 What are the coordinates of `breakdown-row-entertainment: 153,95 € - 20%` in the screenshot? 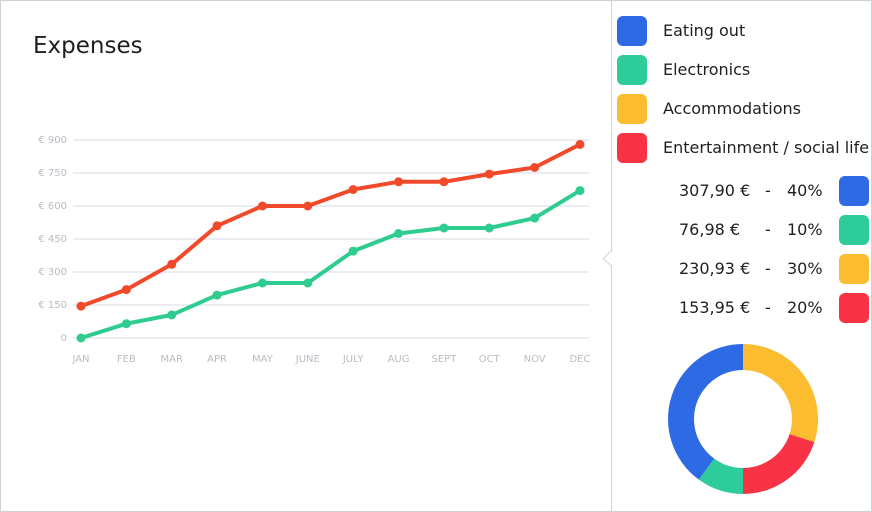 It's located at (742, 308).